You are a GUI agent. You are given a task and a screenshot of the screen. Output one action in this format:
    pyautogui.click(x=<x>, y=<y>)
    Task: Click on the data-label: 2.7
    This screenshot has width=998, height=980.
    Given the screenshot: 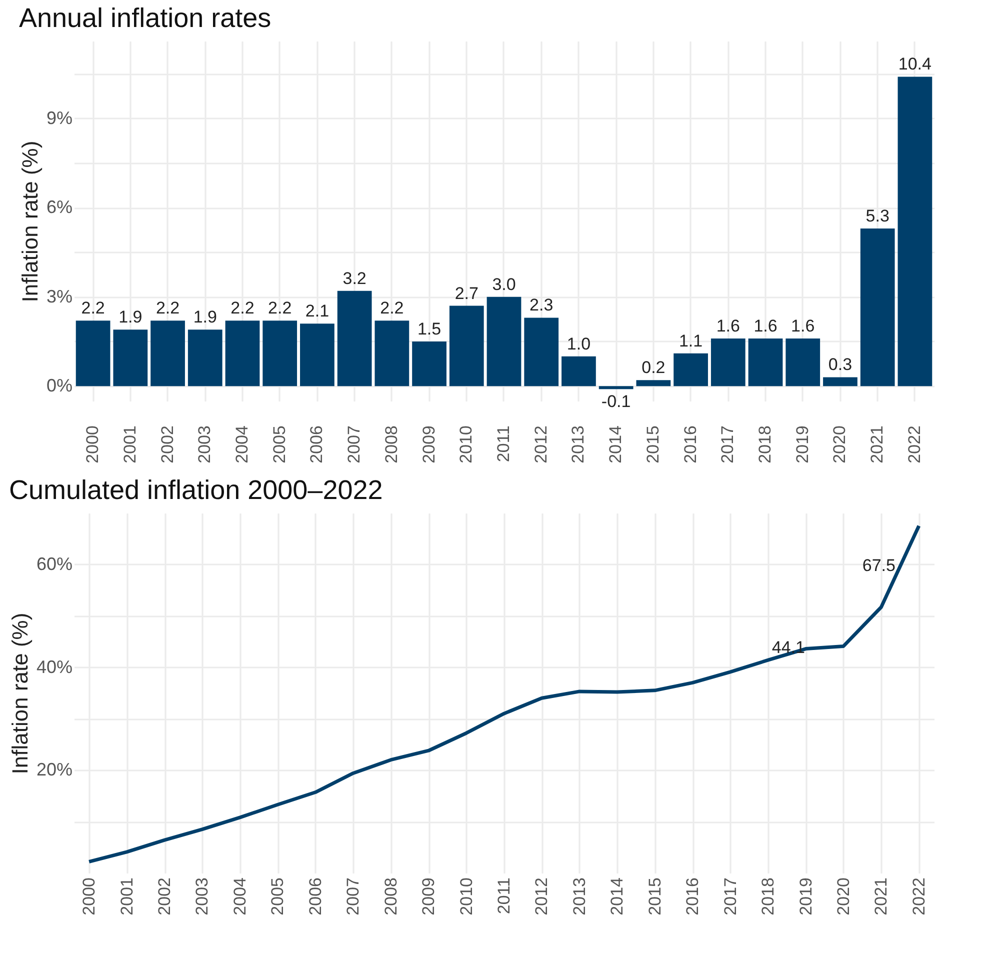 What is the action you would take?
    pyautogui.click(x=466, y=293)
    